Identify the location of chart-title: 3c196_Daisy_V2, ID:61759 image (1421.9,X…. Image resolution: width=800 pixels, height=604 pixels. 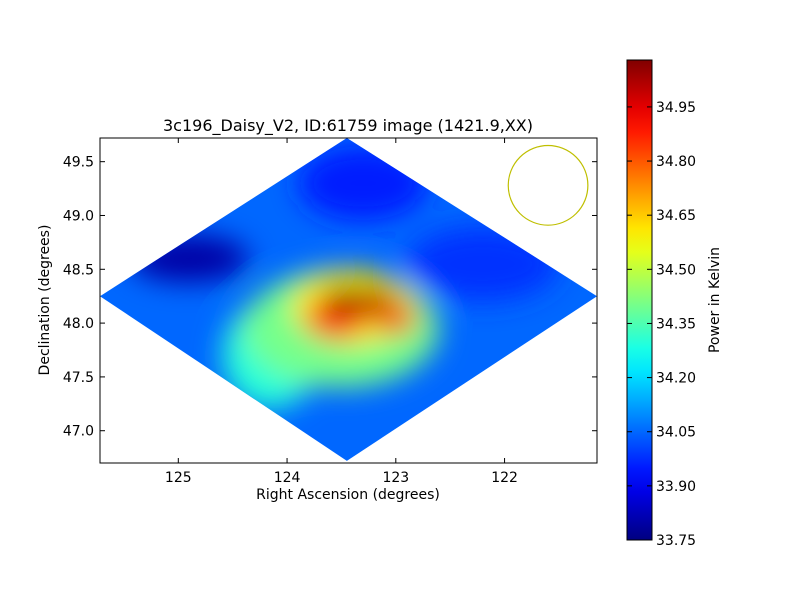
(348, 126).